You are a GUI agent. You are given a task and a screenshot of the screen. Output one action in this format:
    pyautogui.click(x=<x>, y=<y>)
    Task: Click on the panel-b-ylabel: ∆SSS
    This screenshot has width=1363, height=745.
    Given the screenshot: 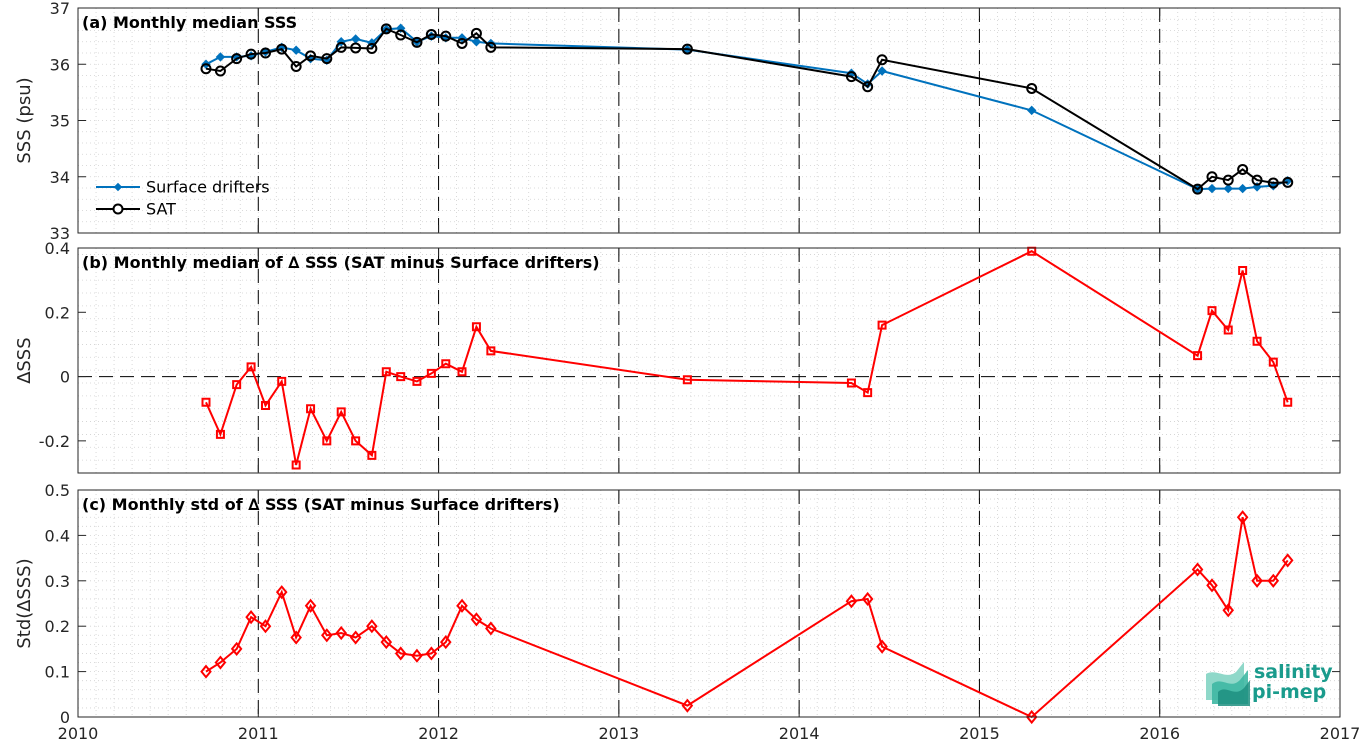 What is the action you would take?
    pyautogui.click(x=24, y=360)
    